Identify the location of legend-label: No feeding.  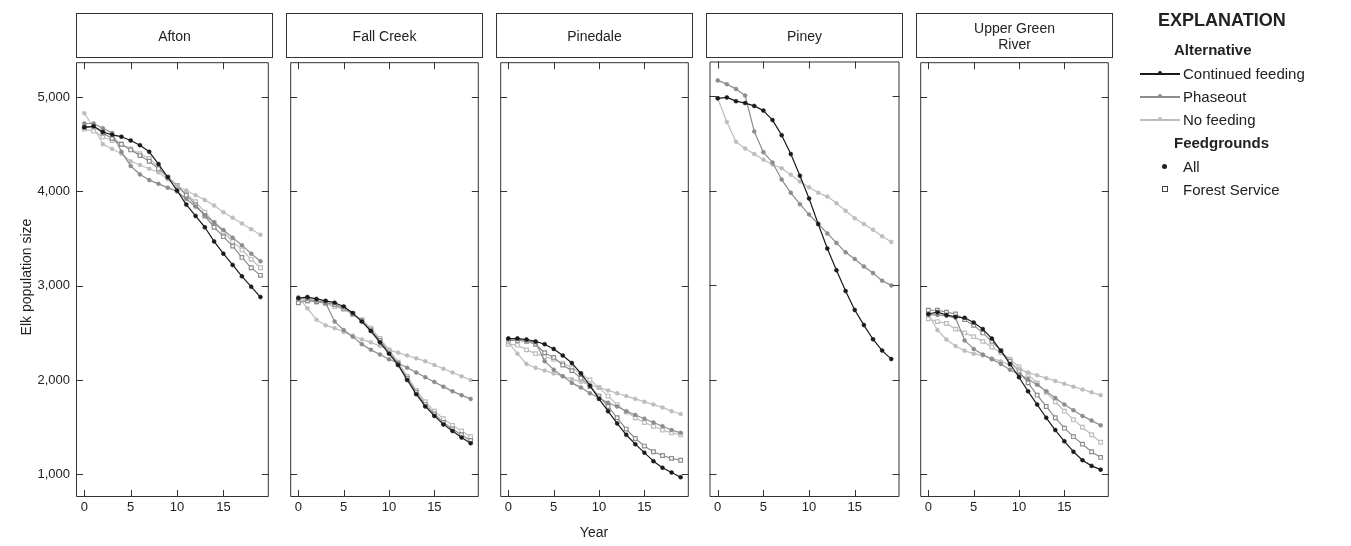
(1219, 119).